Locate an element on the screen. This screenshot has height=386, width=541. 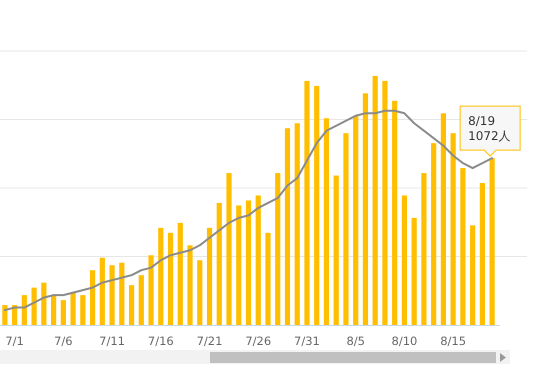
x-tick-label: 7/26 is located at coordinates (258, 341).